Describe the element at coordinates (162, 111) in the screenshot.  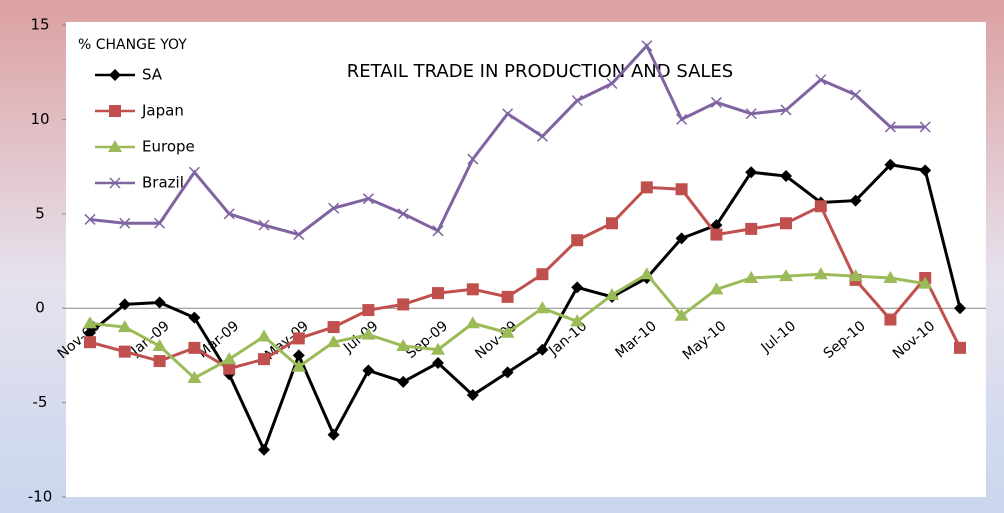
I see `legend-label: Japan` at that location.